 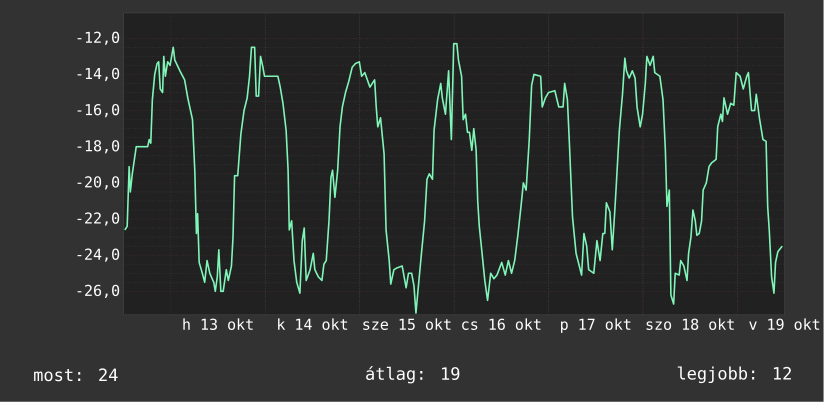 What do you see at coordinates (99, 111) in the screenshot?
I see `y-tick-label: -16,0` at bounding box center [99, 111].